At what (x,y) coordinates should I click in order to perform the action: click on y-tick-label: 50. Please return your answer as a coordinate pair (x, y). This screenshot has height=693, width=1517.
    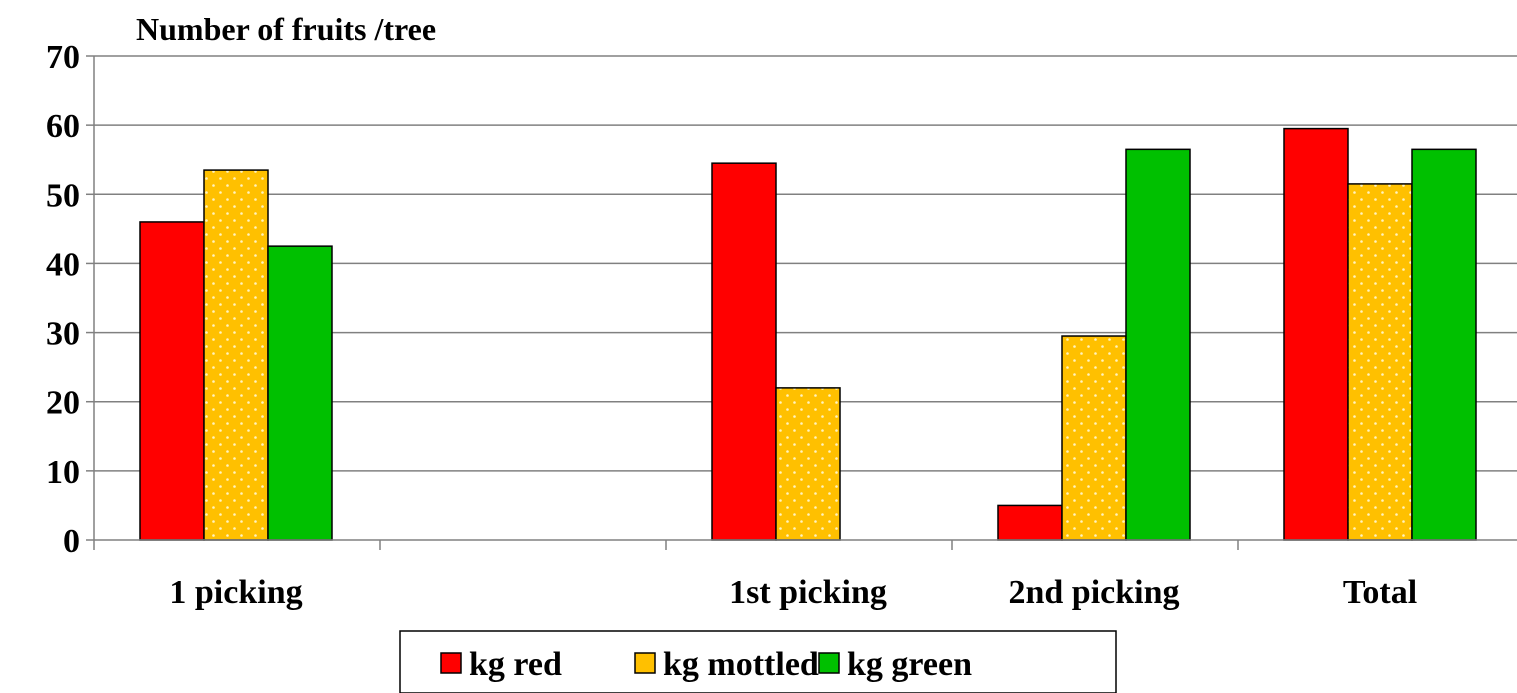
    Looking at the image, I should click on (63, 195).